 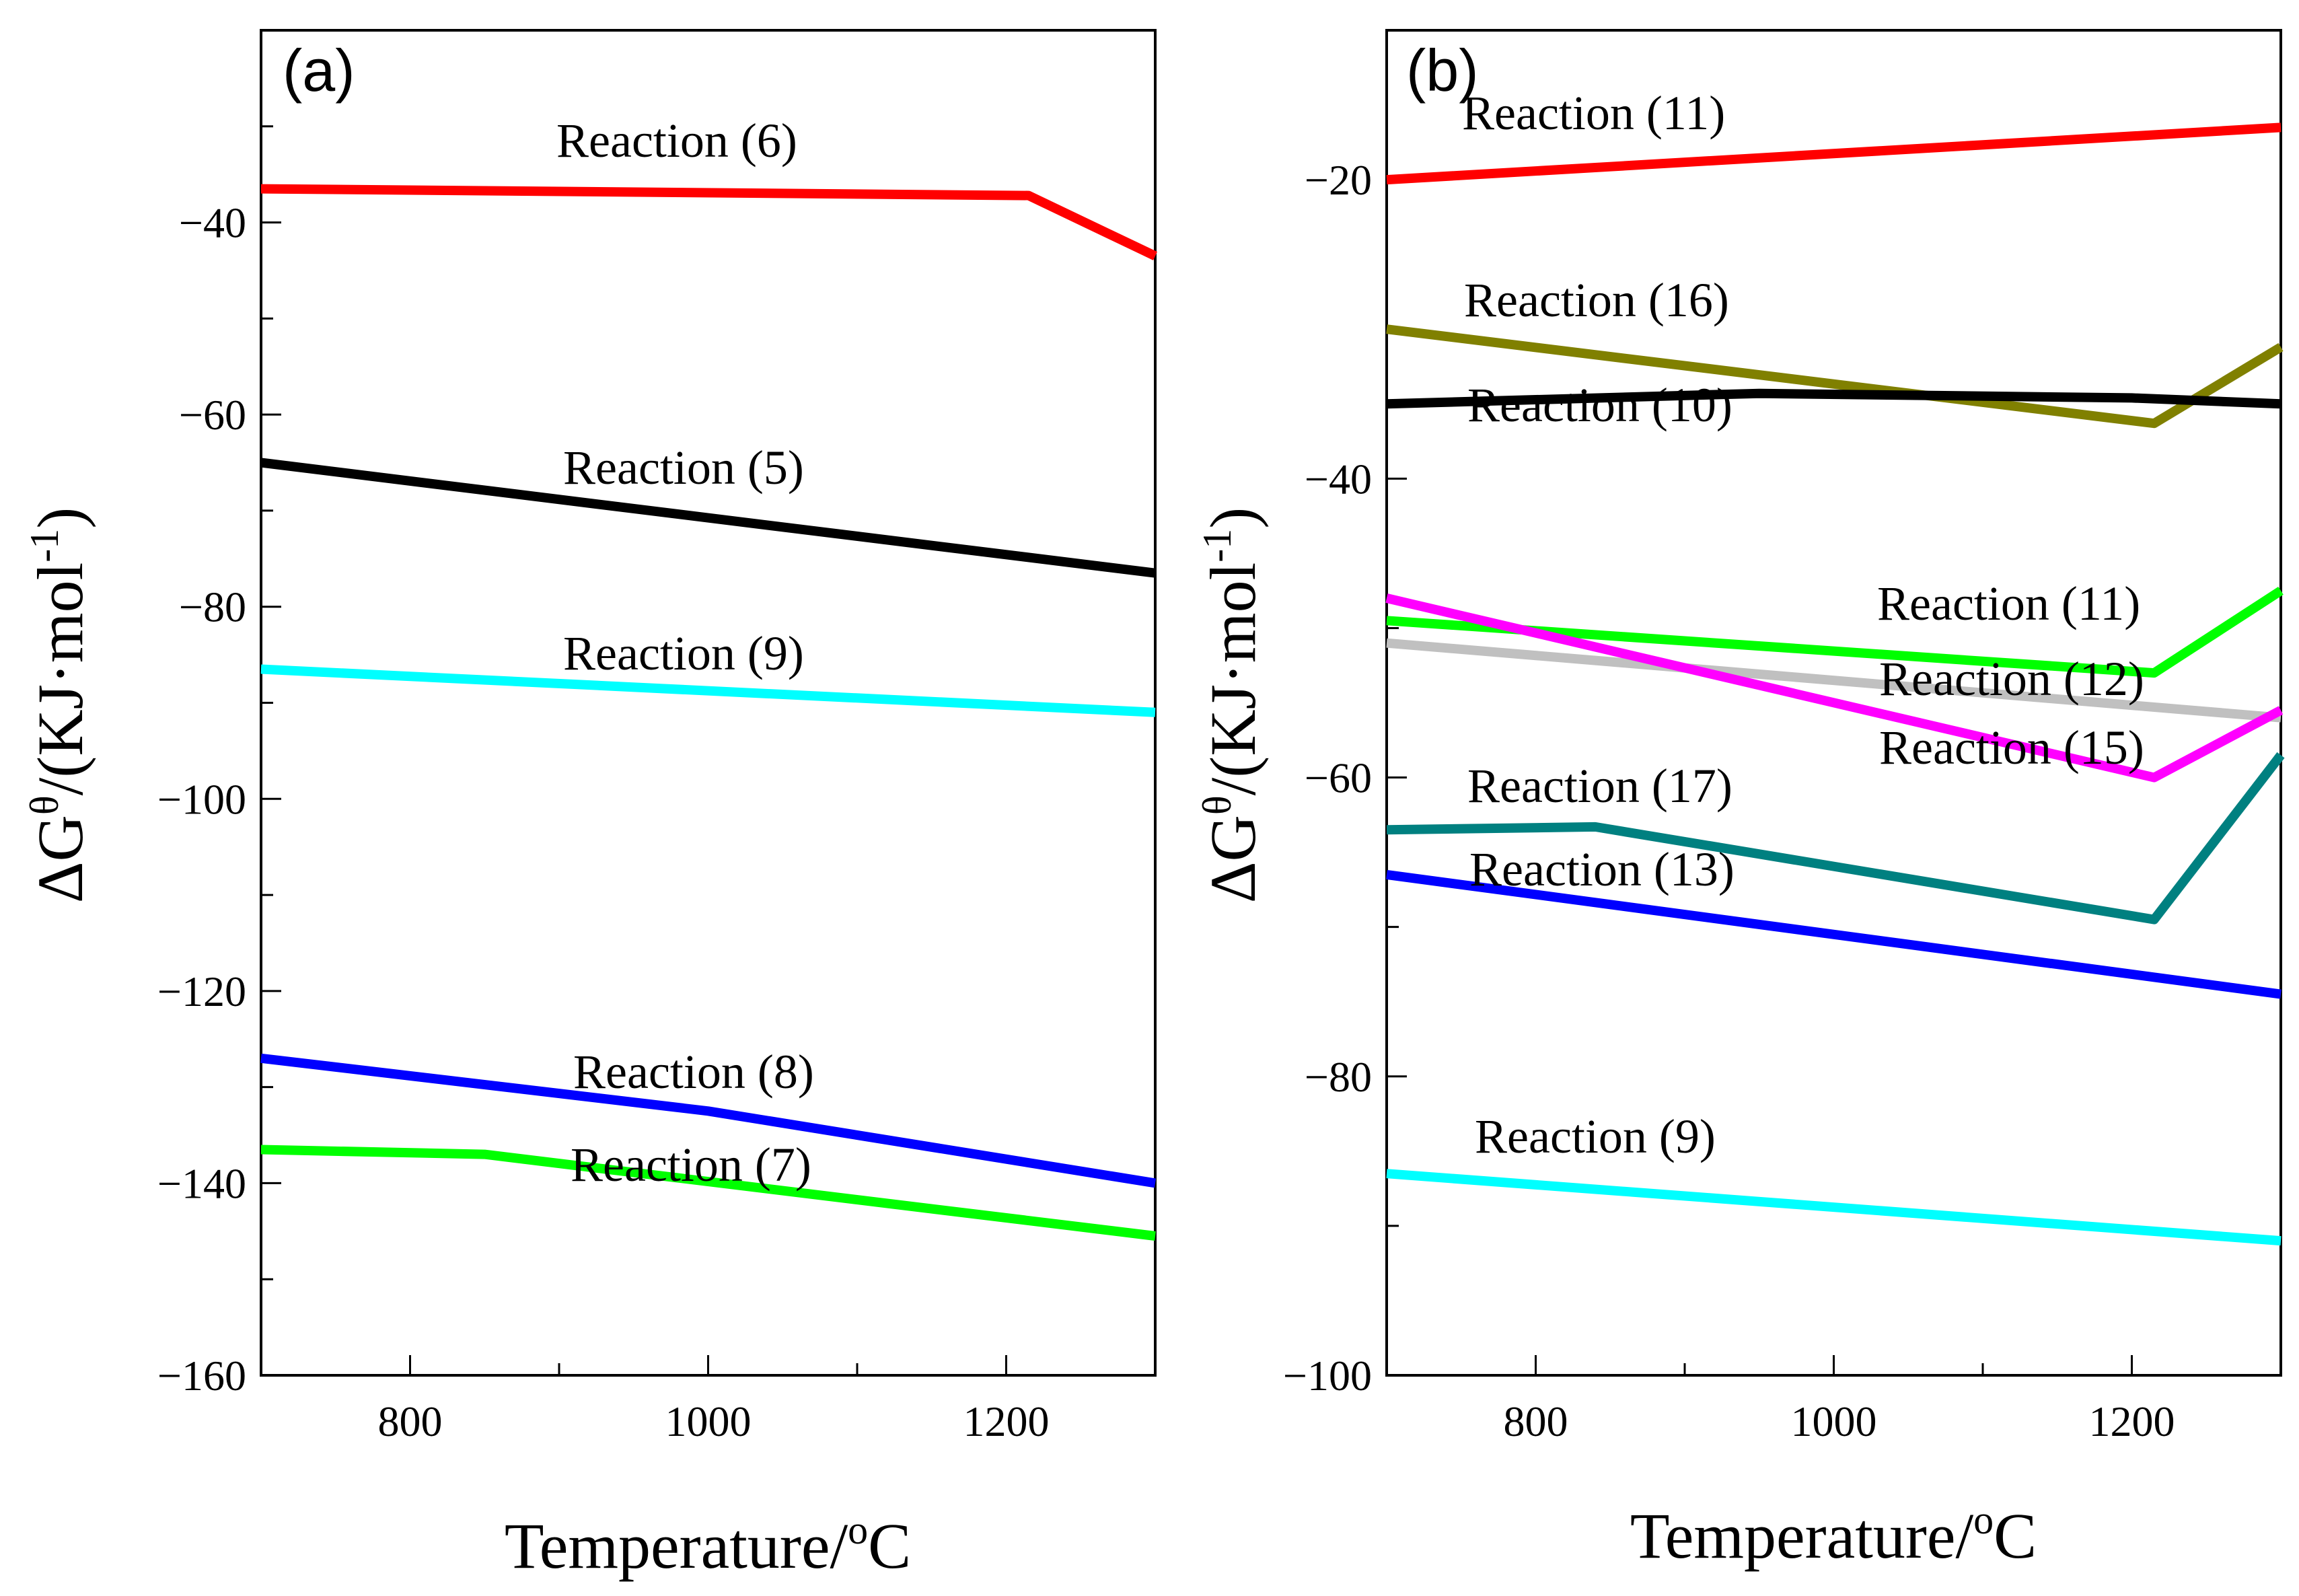 I want to click on series-label: Reaction (13), so click(x=1602, y=869).